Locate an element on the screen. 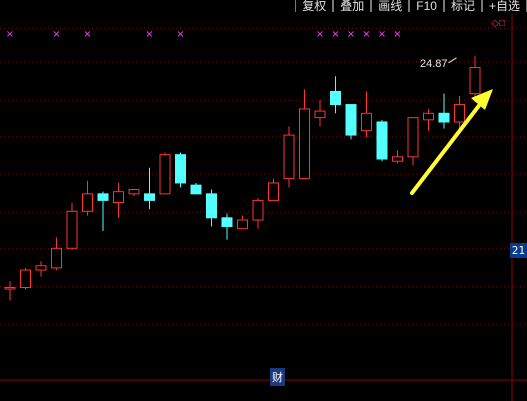  trend-arrow-shaft is located at coordinates (446, 148).